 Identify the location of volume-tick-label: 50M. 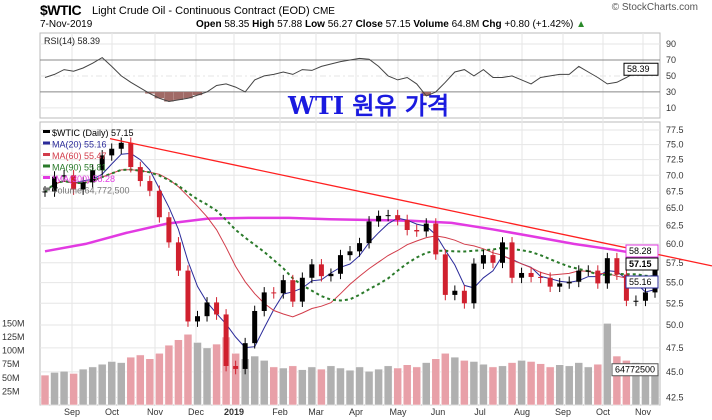
(11, 378).